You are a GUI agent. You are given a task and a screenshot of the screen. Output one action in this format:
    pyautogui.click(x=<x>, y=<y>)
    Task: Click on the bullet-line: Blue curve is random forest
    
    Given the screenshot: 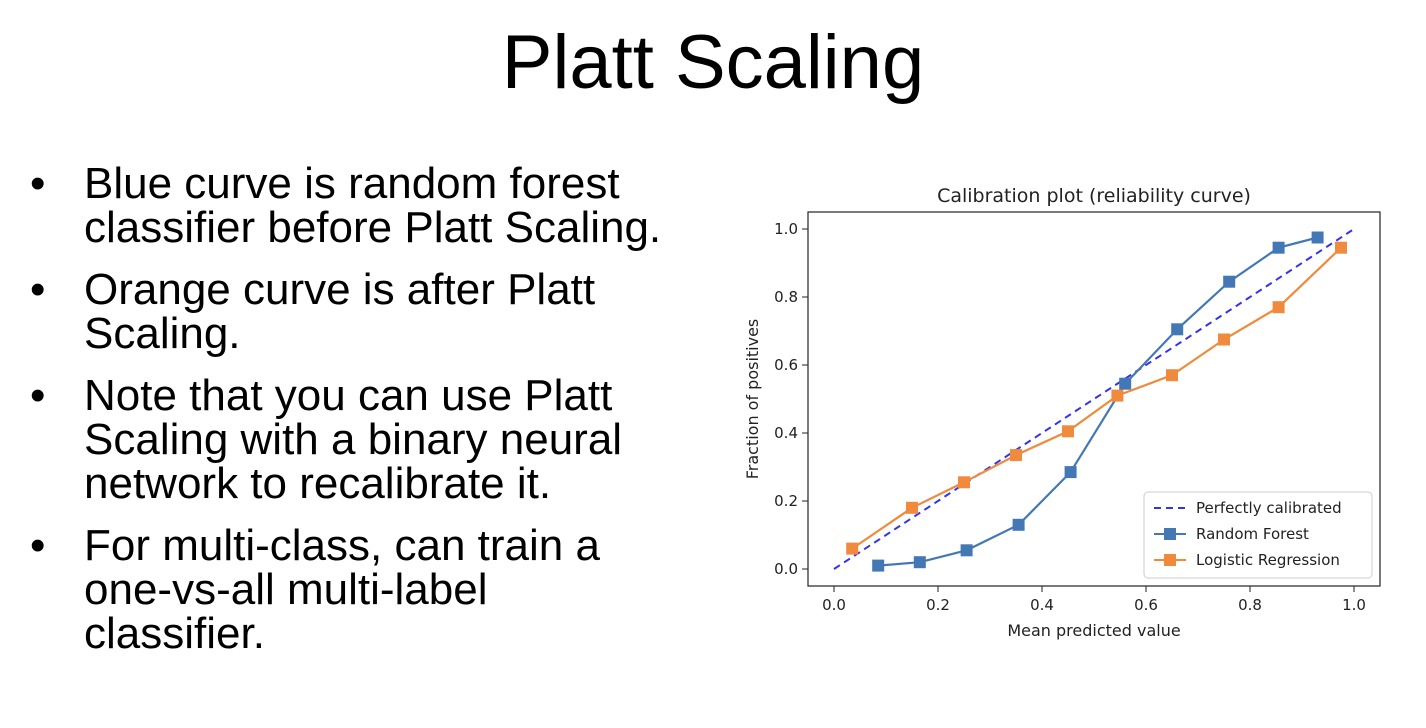 What is the action you would take?
    pyautogui.click(x=352, y=183)
    